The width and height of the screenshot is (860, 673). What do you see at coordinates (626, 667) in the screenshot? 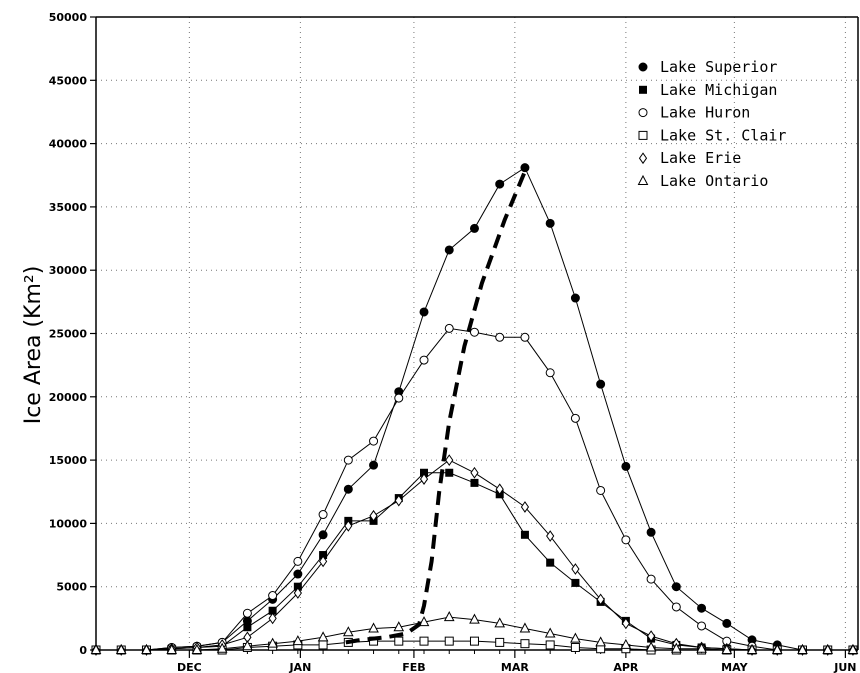
I see `x-tick-label: APR` at bounding box center [626, 667].